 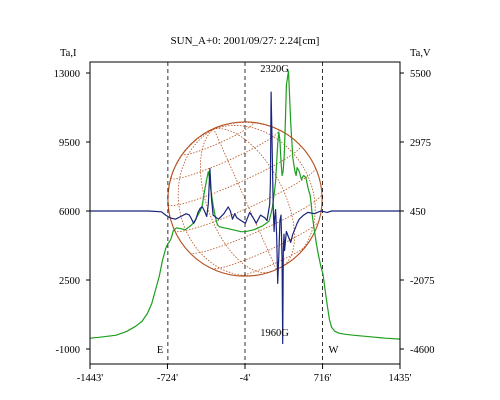 I want to click on x-tick-label: 1435', so click(x=400, y=378).